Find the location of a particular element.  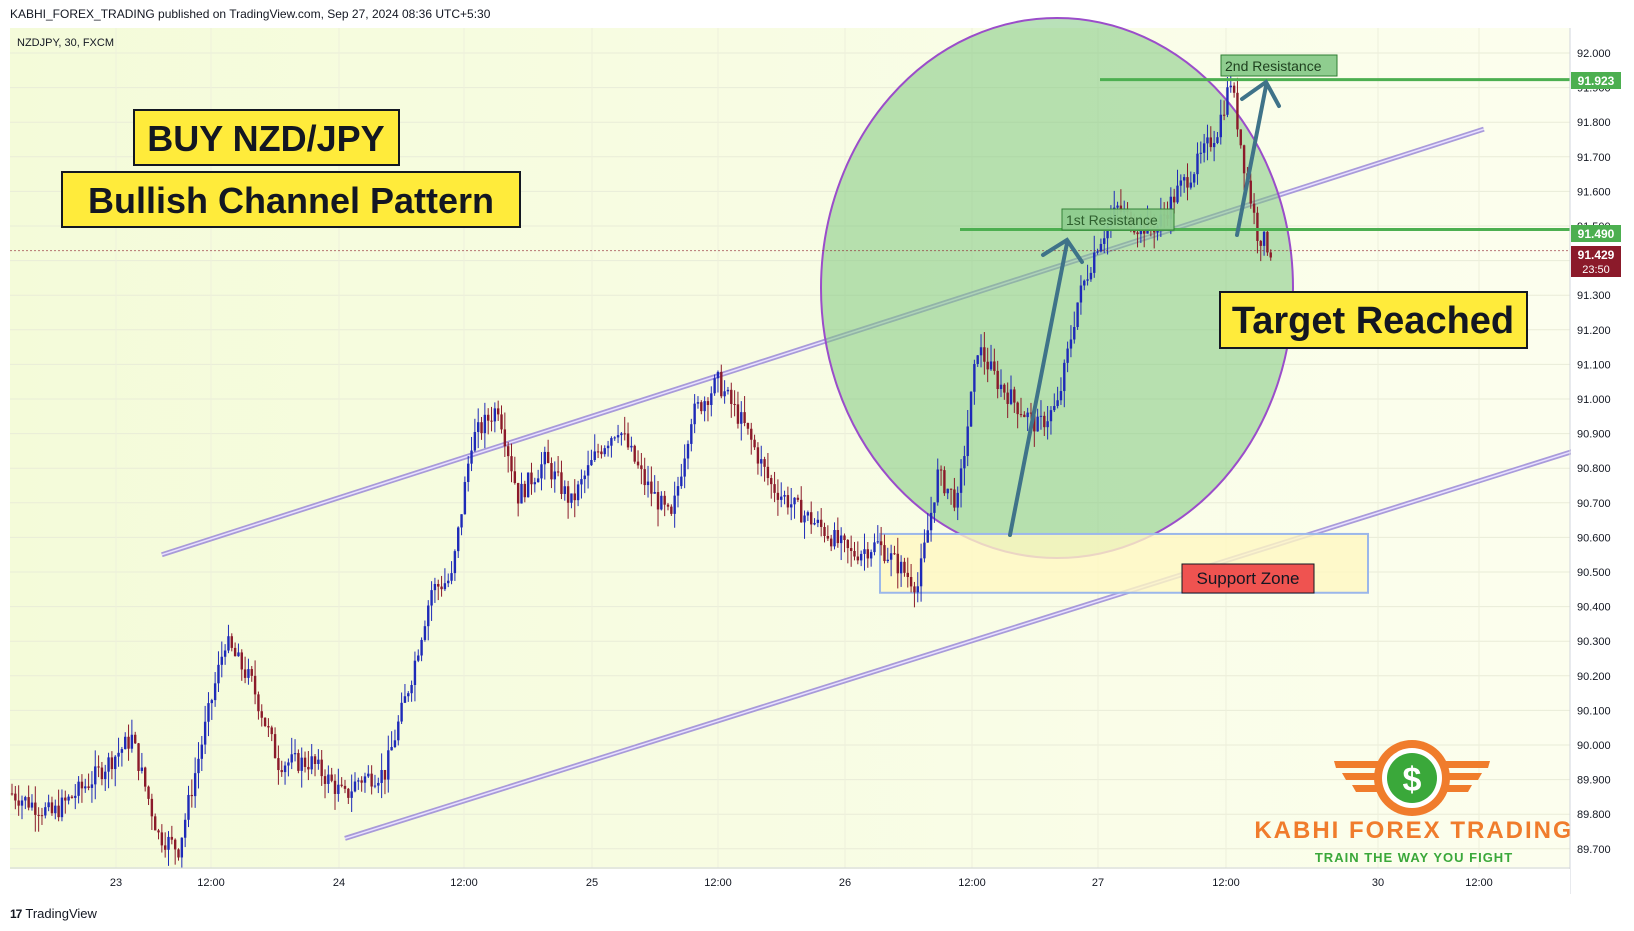

res1-label: 1st Resistance is located at coordinates (1112, 220).